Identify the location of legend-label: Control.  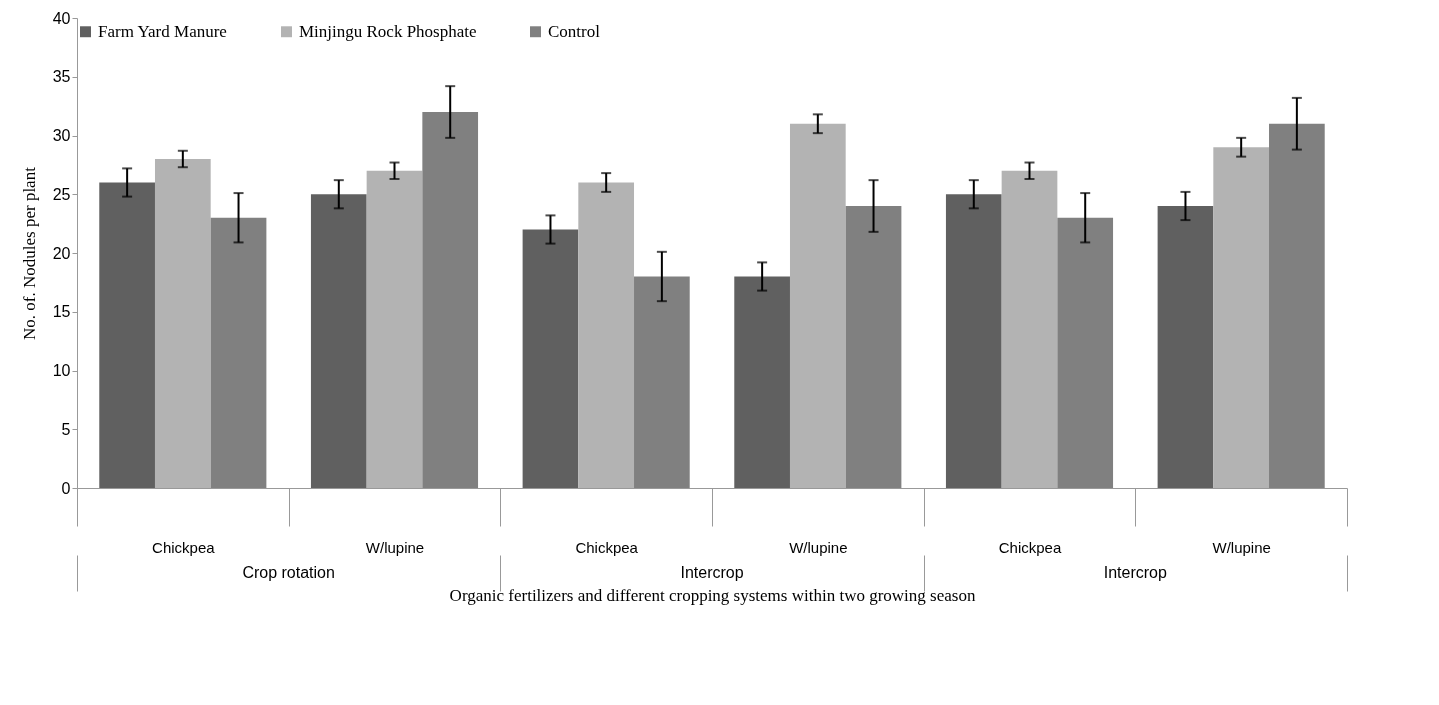
(574, 31).